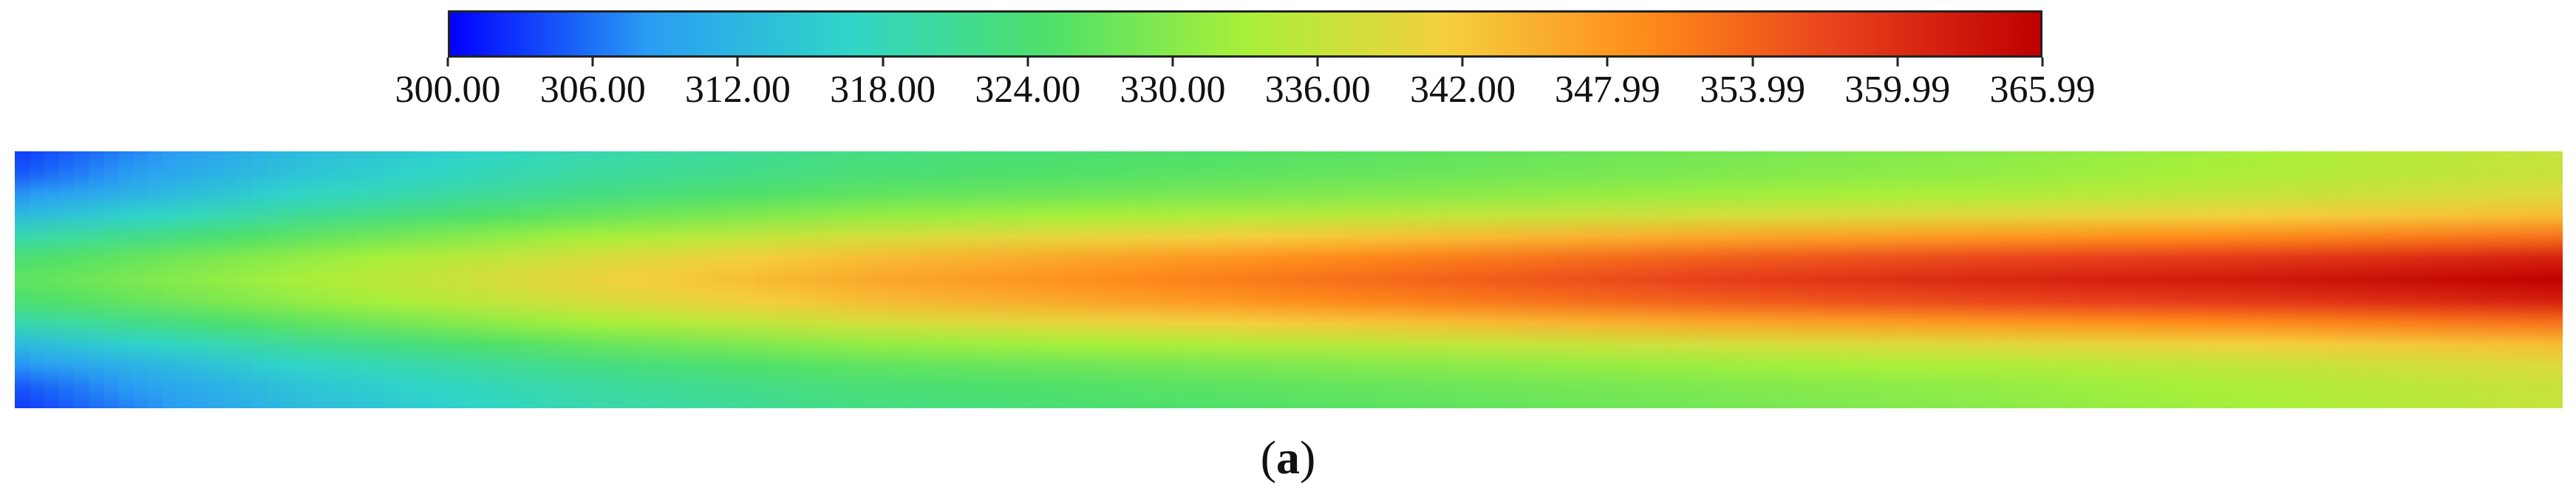 Image resolution: width=2576 pixels, height=502 pixels. Describe the element at coordinates (1308, 458) in the screenshot. I see `panel-label-close: )` at that location.